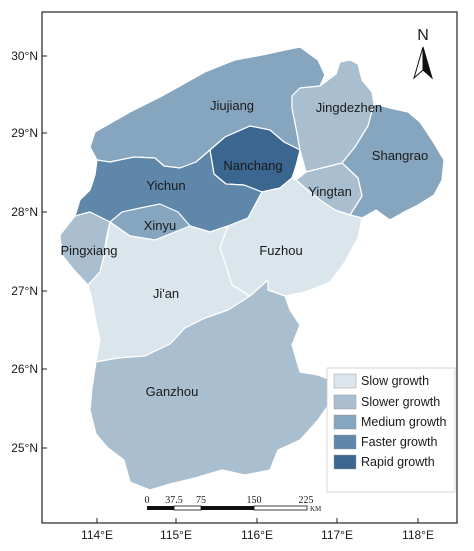  Describe the element at coordinates (24, 291) in the screenshot. I see `lat-tick-label: 27°N` at that location.